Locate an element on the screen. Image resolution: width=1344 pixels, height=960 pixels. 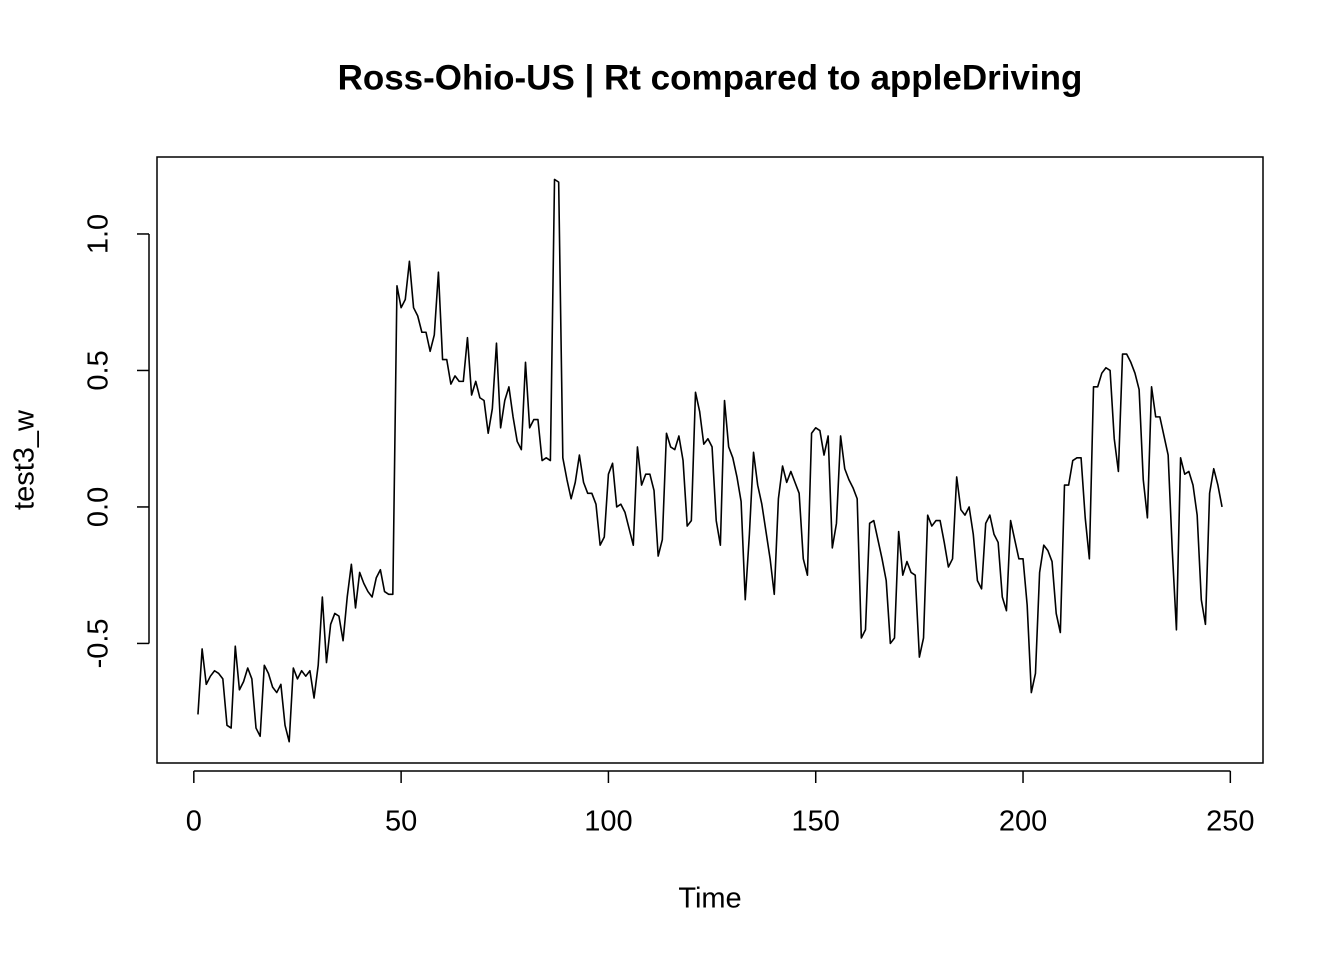
y-tick-label: 0.5 is located at coordinates (99, 370).